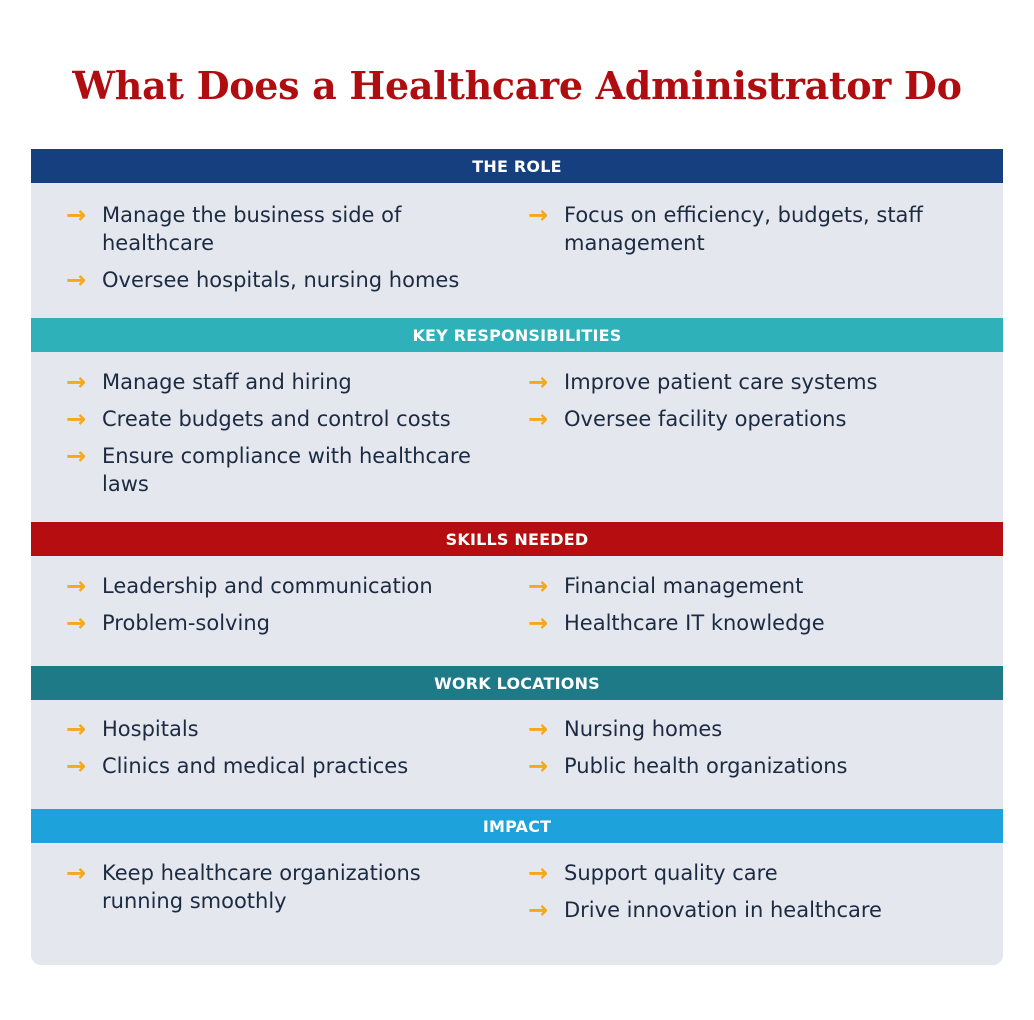 The width and height of the screenshot is (1034, 1020). What do you see at coordinates (517, 539) in the screenshot?
I see `section-header-skills-needed: SKILLS NEEDED` at bounding box center [517, 539].